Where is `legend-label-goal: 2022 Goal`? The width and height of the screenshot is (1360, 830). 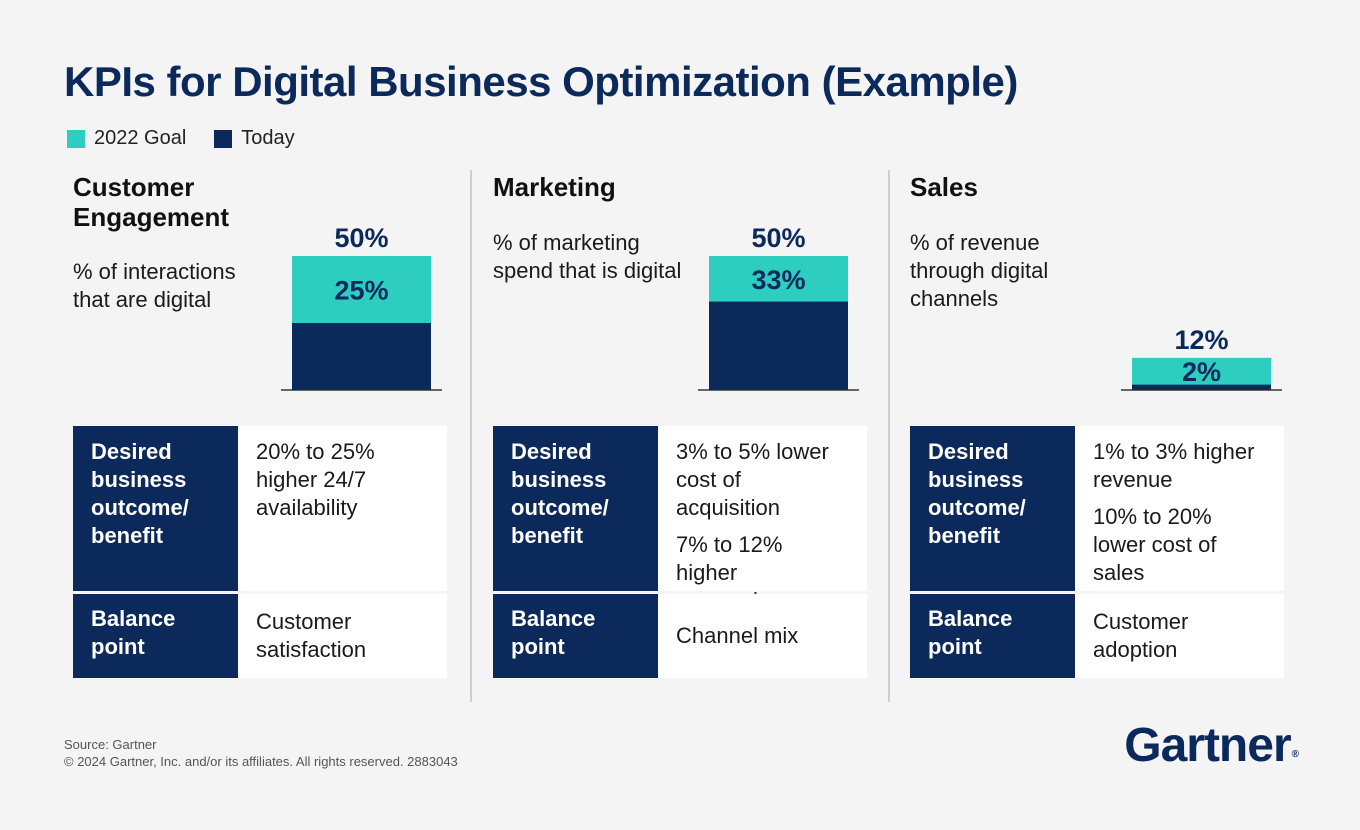 legend-label-goal: 2022 Goal is located at coordinates (140, 138).